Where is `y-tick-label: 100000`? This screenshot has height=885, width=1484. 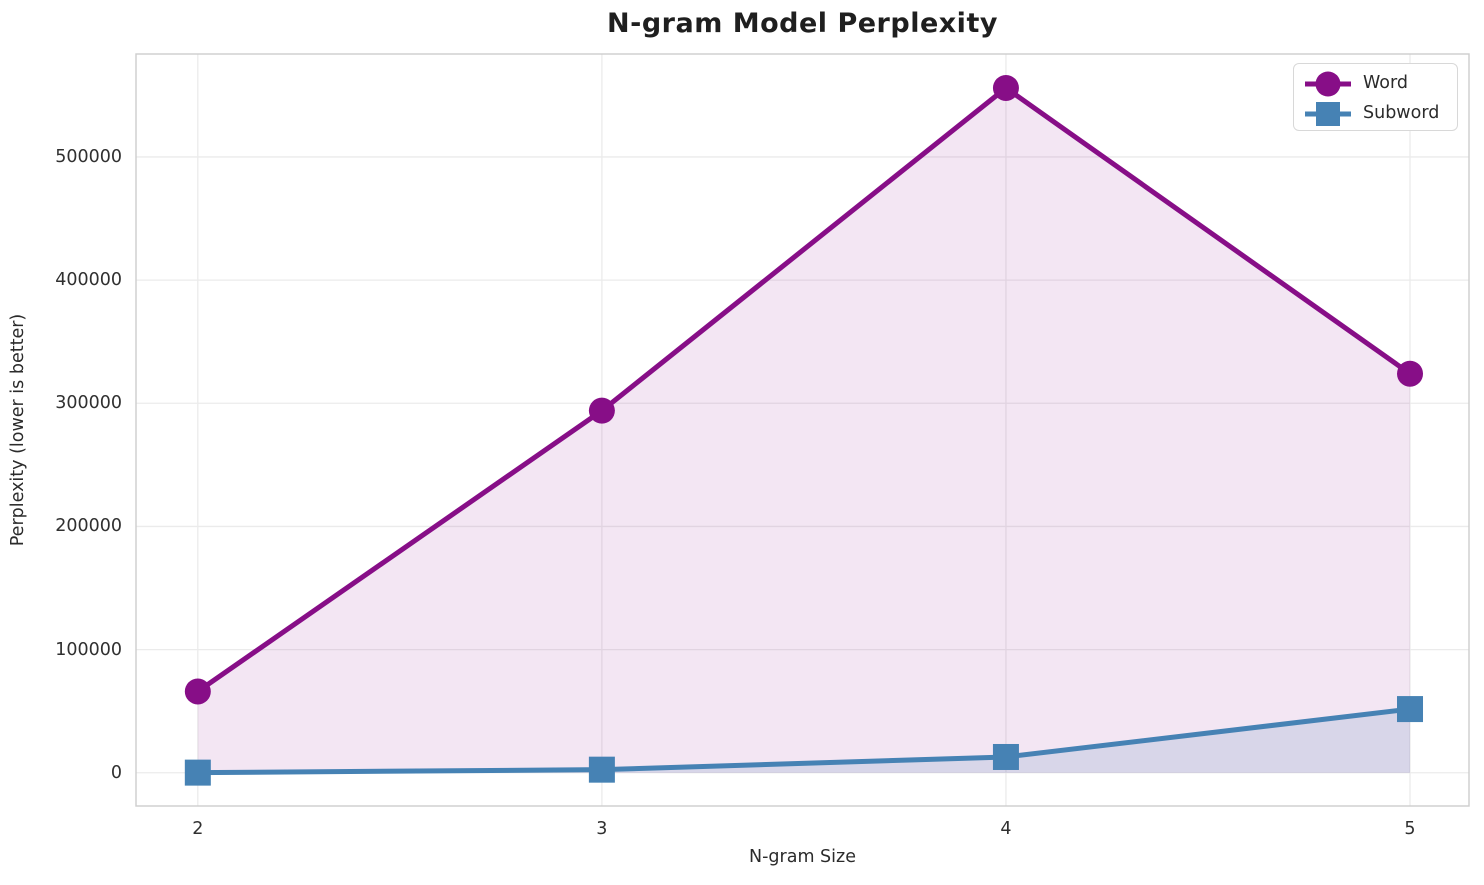 y-tick-label: 100000 is located at coordinates (88, 649).